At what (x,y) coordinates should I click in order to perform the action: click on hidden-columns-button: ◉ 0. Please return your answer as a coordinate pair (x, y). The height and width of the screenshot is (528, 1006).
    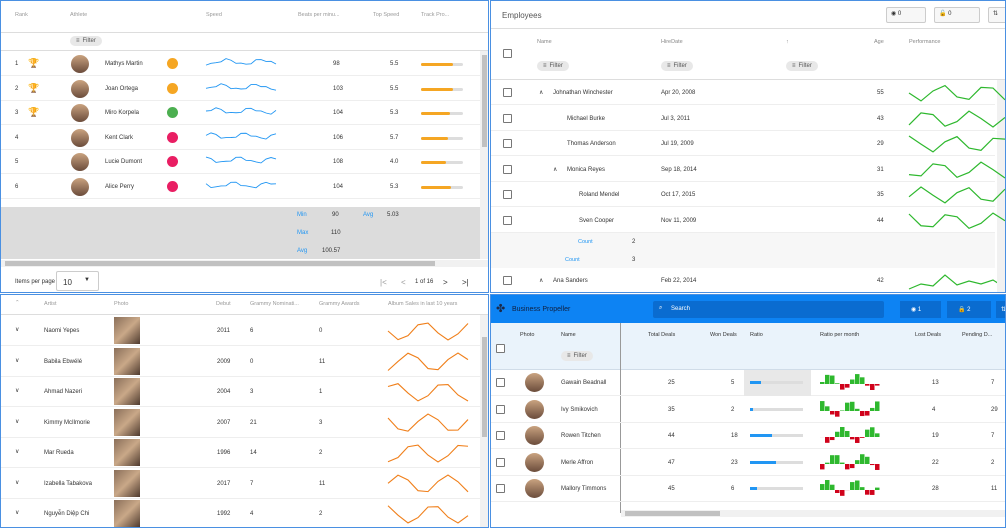
    Looking at the image, I should click on (906, 15).